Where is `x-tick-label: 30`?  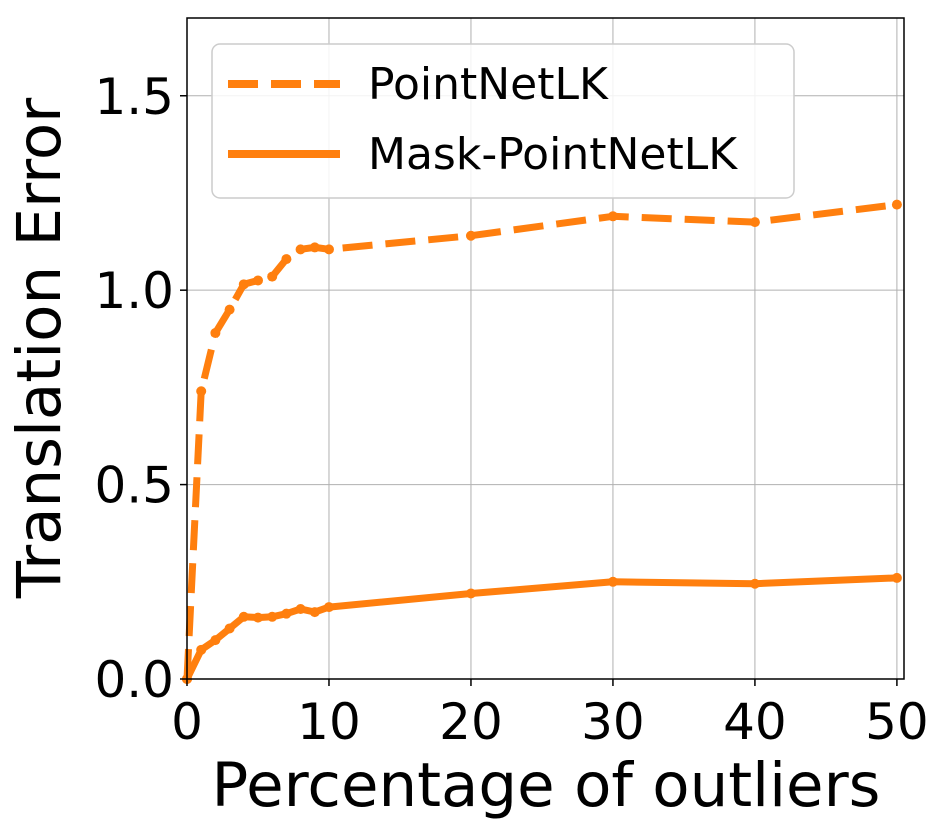 x-tick-label: 30 is located at coordinates (613, 722).